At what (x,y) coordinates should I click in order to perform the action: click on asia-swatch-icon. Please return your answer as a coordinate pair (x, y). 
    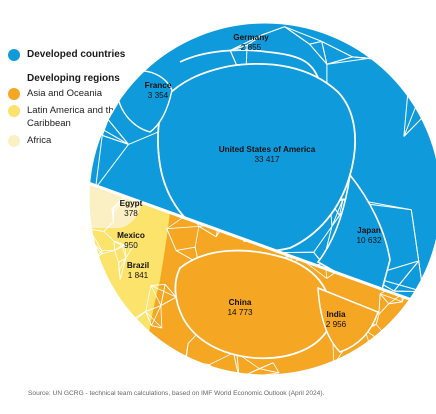
    Looking at the image, I should click on (14, 94).